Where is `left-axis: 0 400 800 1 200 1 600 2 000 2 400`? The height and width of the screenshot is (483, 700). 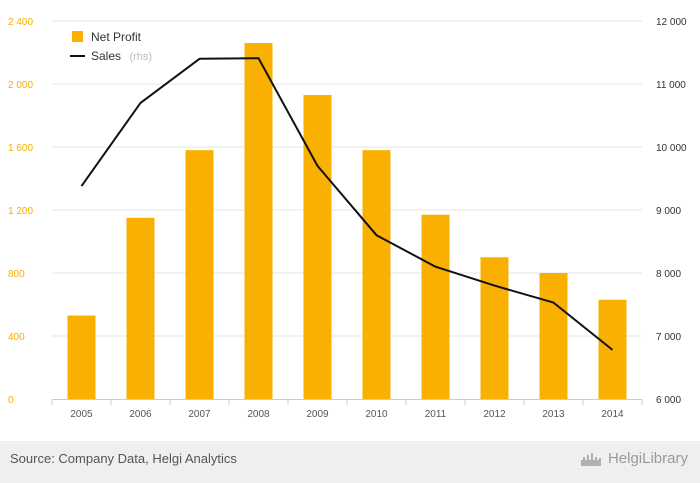
left-axis: 0 400 800 1 200 1 600 2 000 2 400 is located at coordinates (20, 211).